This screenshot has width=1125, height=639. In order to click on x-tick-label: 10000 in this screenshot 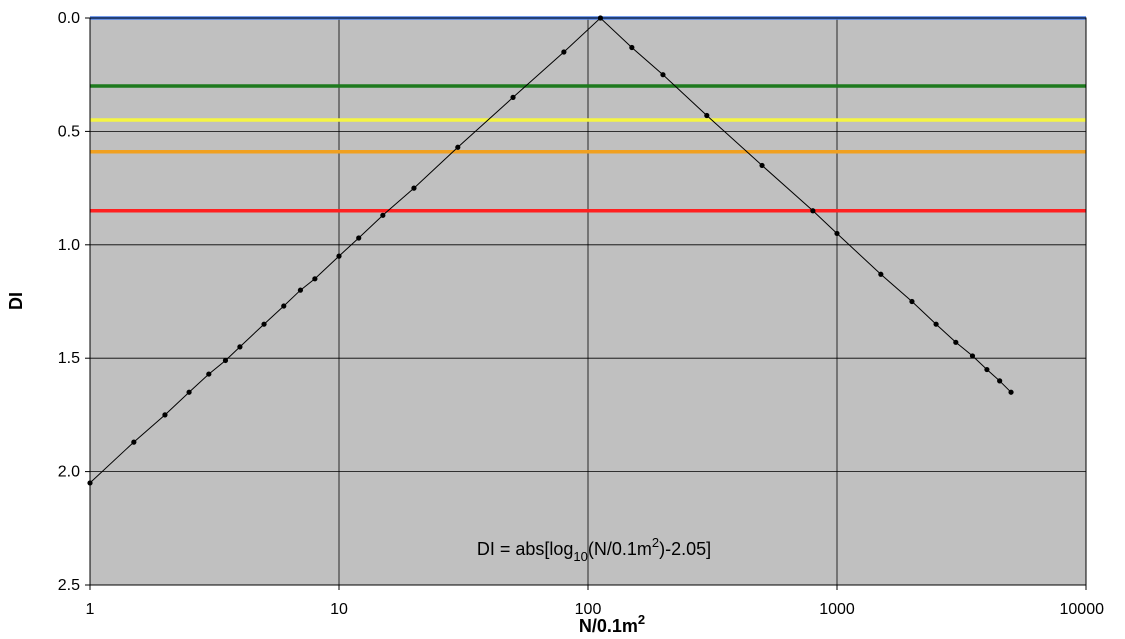, I will do `click(1082, 609)`.